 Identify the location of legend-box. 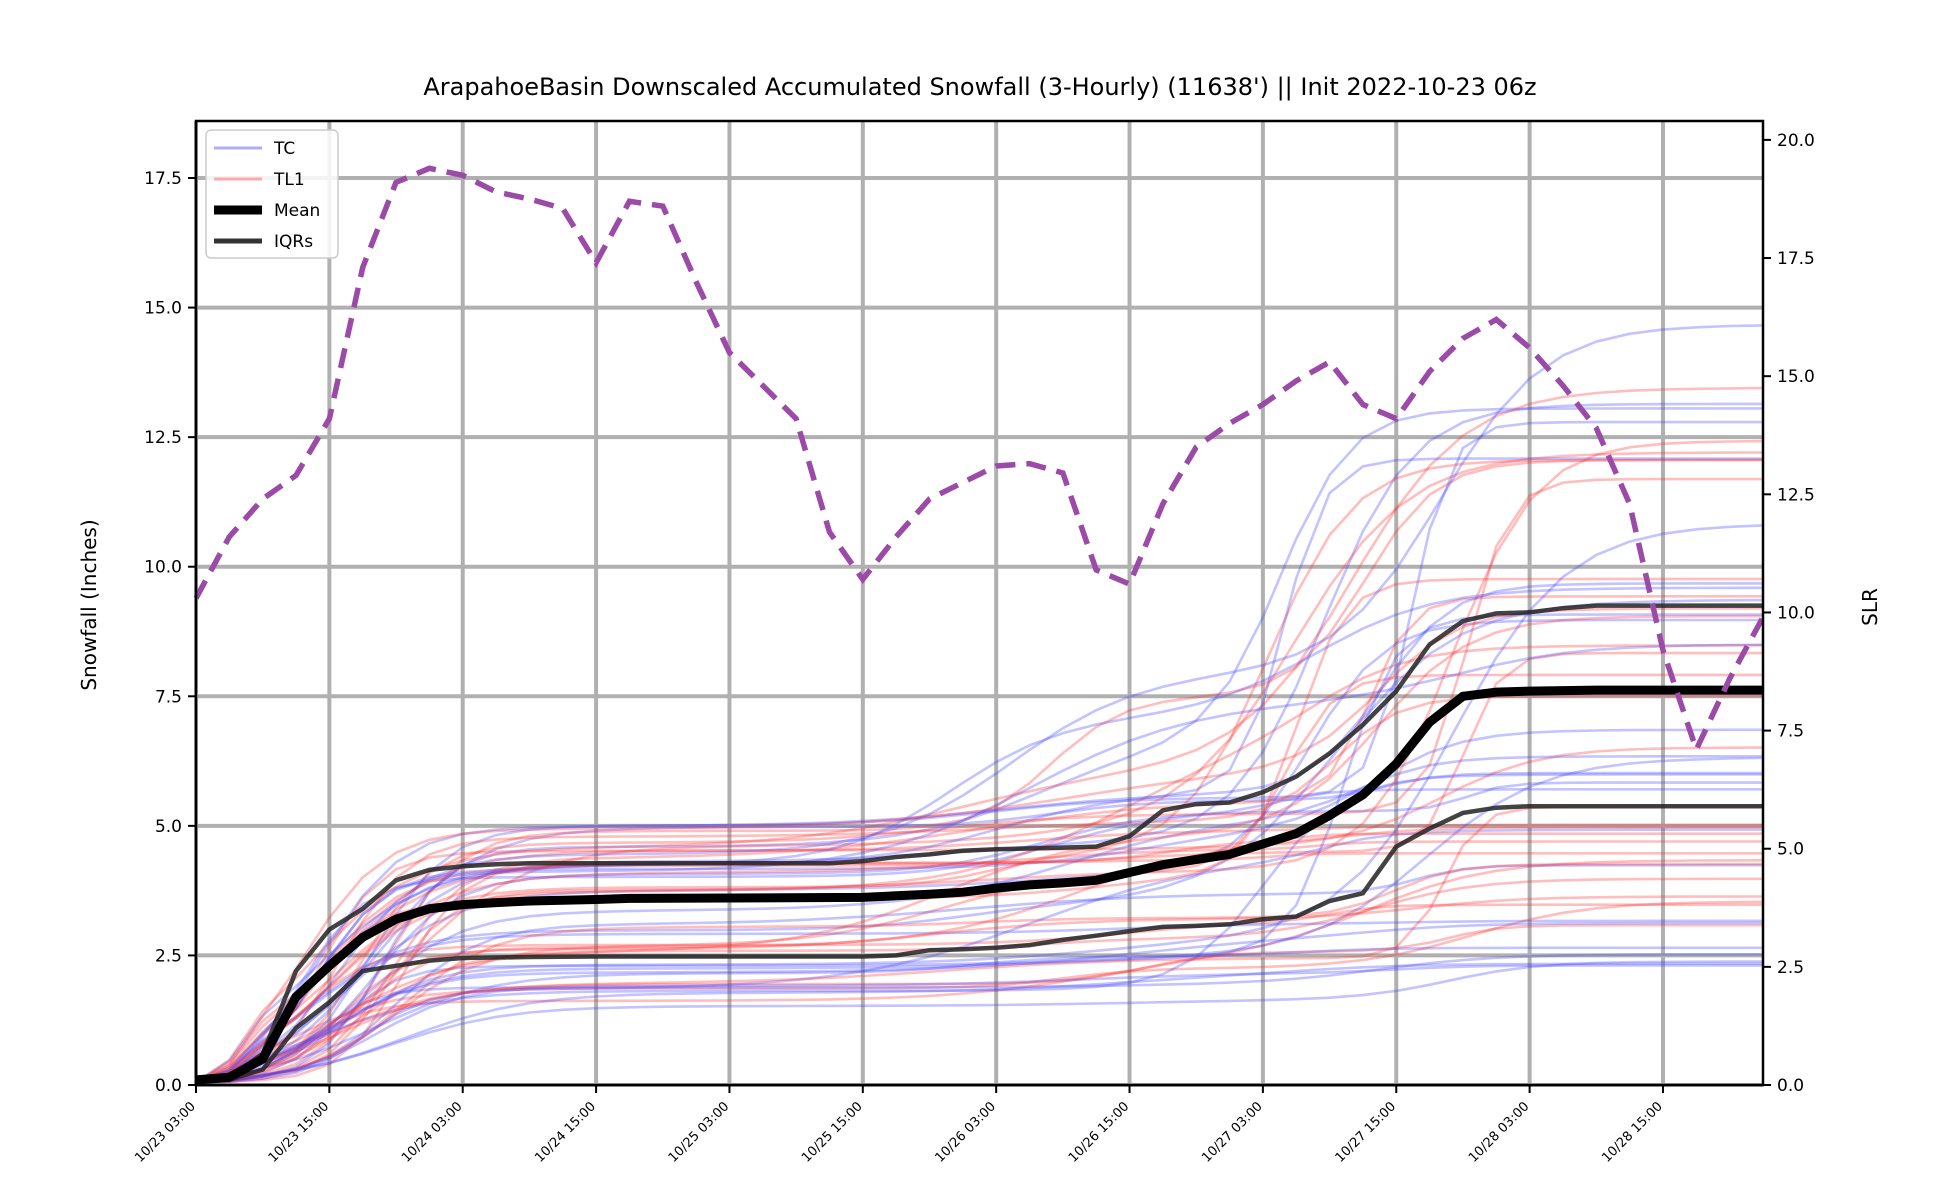
(272, 194).